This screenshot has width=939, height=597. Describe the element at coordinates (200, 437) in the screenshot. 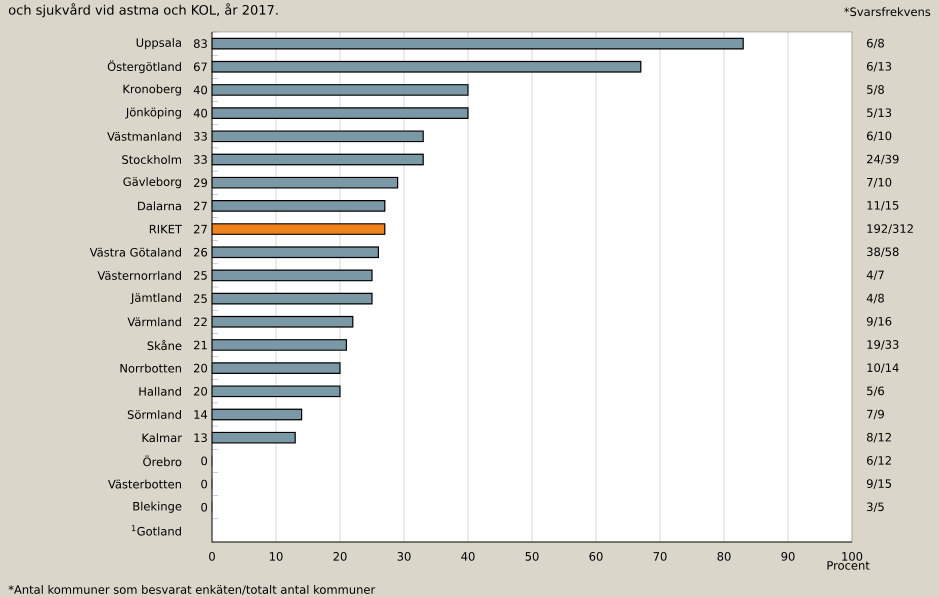

I see `data-label: 13` at that location.